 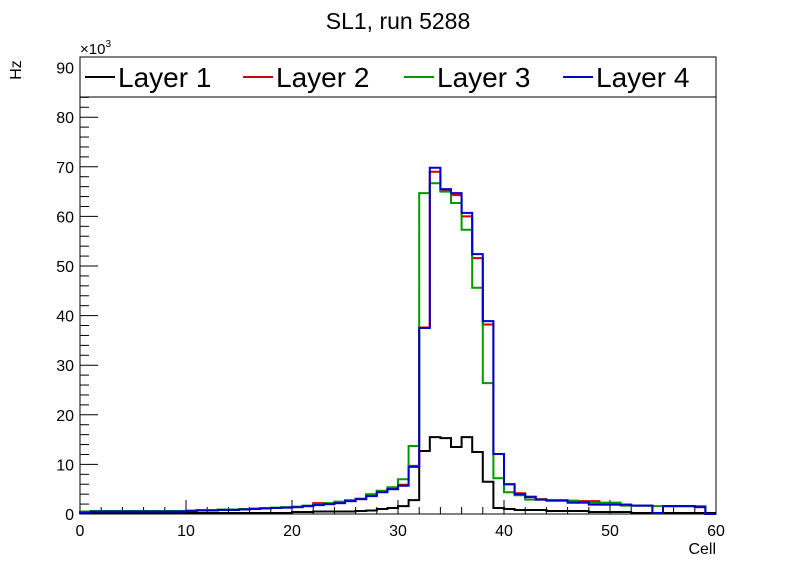 I want to click on y-tick-label: 70, so click(x=65, y=168).